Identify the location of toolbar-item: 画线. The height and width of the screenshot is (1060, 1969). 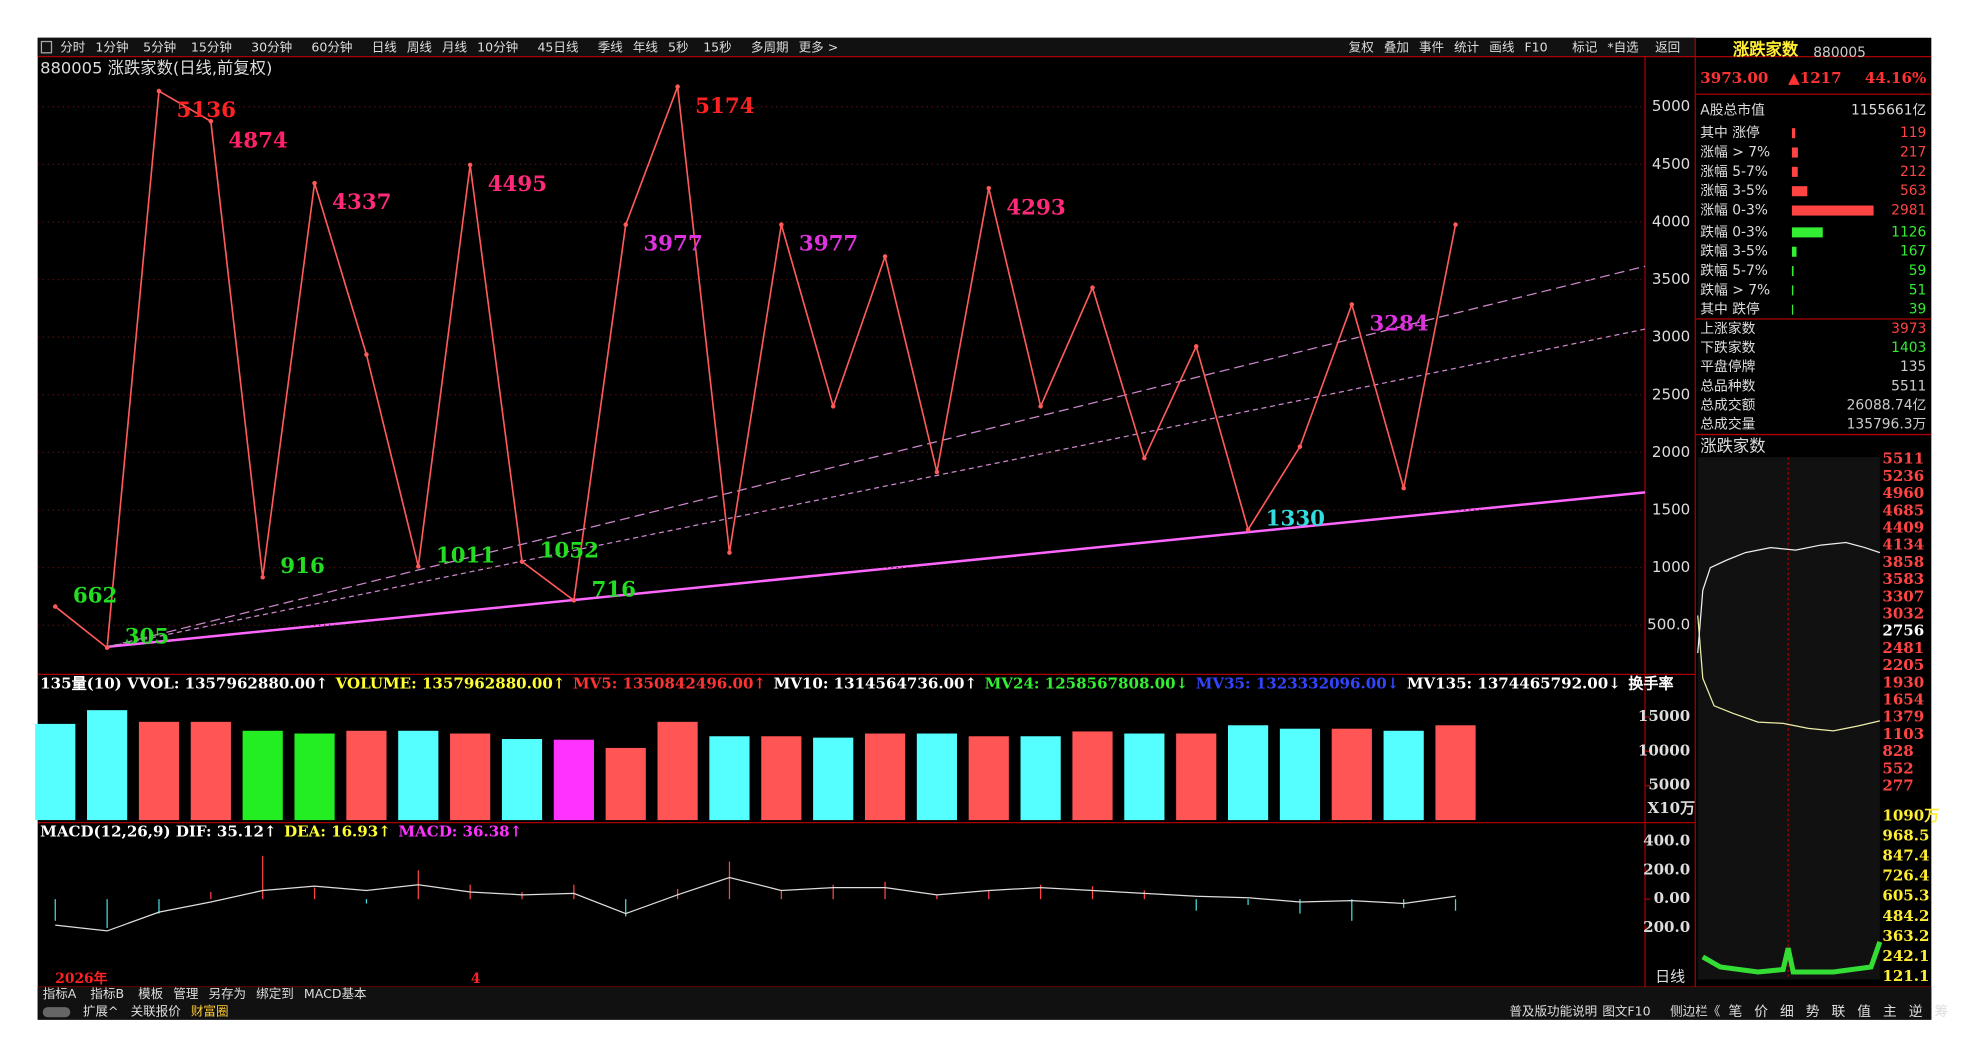
(1502, 46).